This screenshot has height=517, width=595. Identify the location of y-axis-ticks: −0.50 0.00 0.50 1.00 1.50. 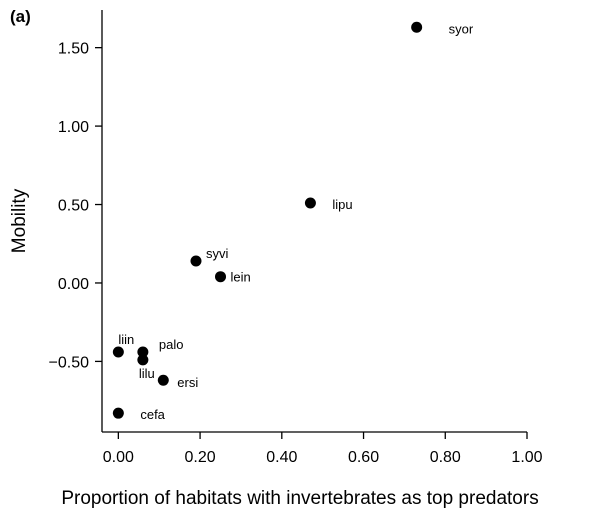
(75, 206).